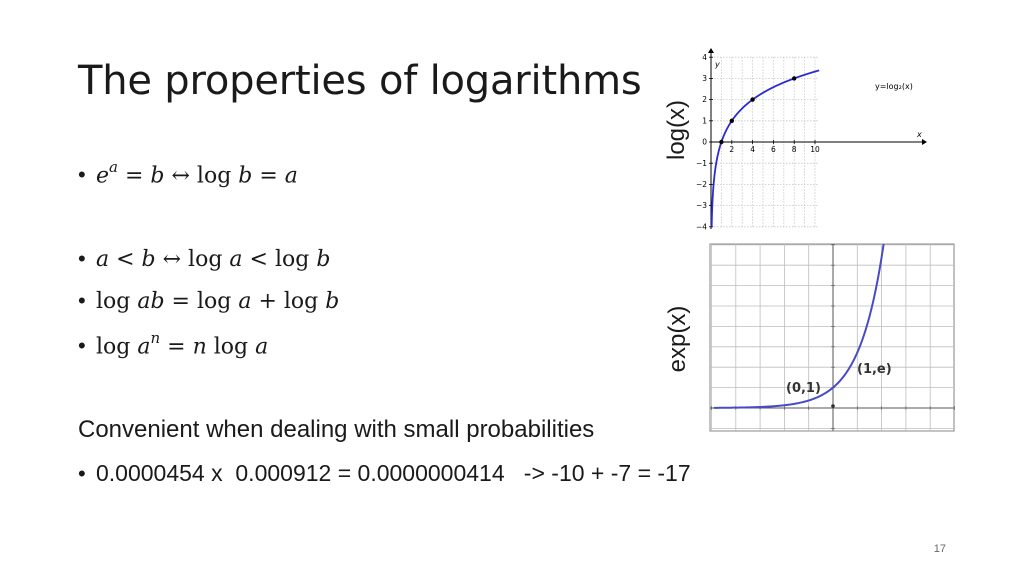 The width and height of the screenshot is (1024, 576). I want to click on label-one-e: (1,e), so click(874, 369).